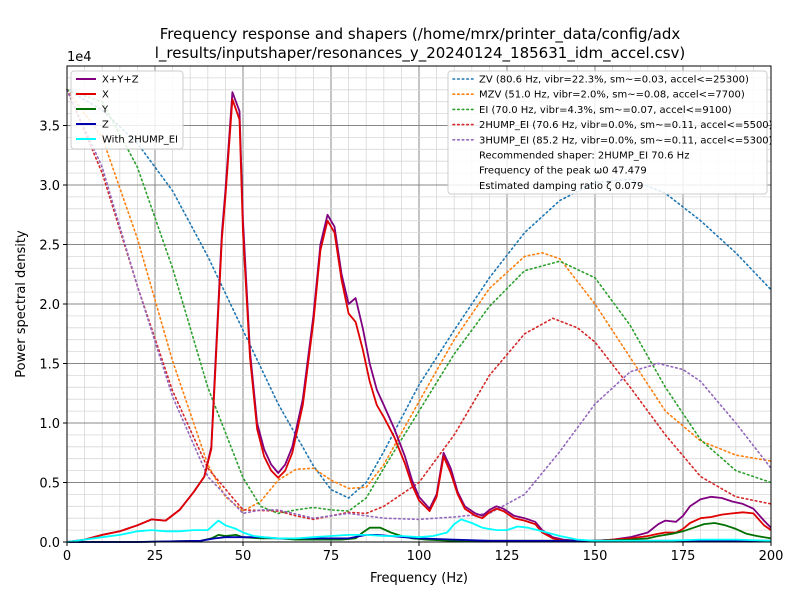  Describe the element at coordinates (683, 556) in the screenshot. I see `x-tick-label: 175` at that location.